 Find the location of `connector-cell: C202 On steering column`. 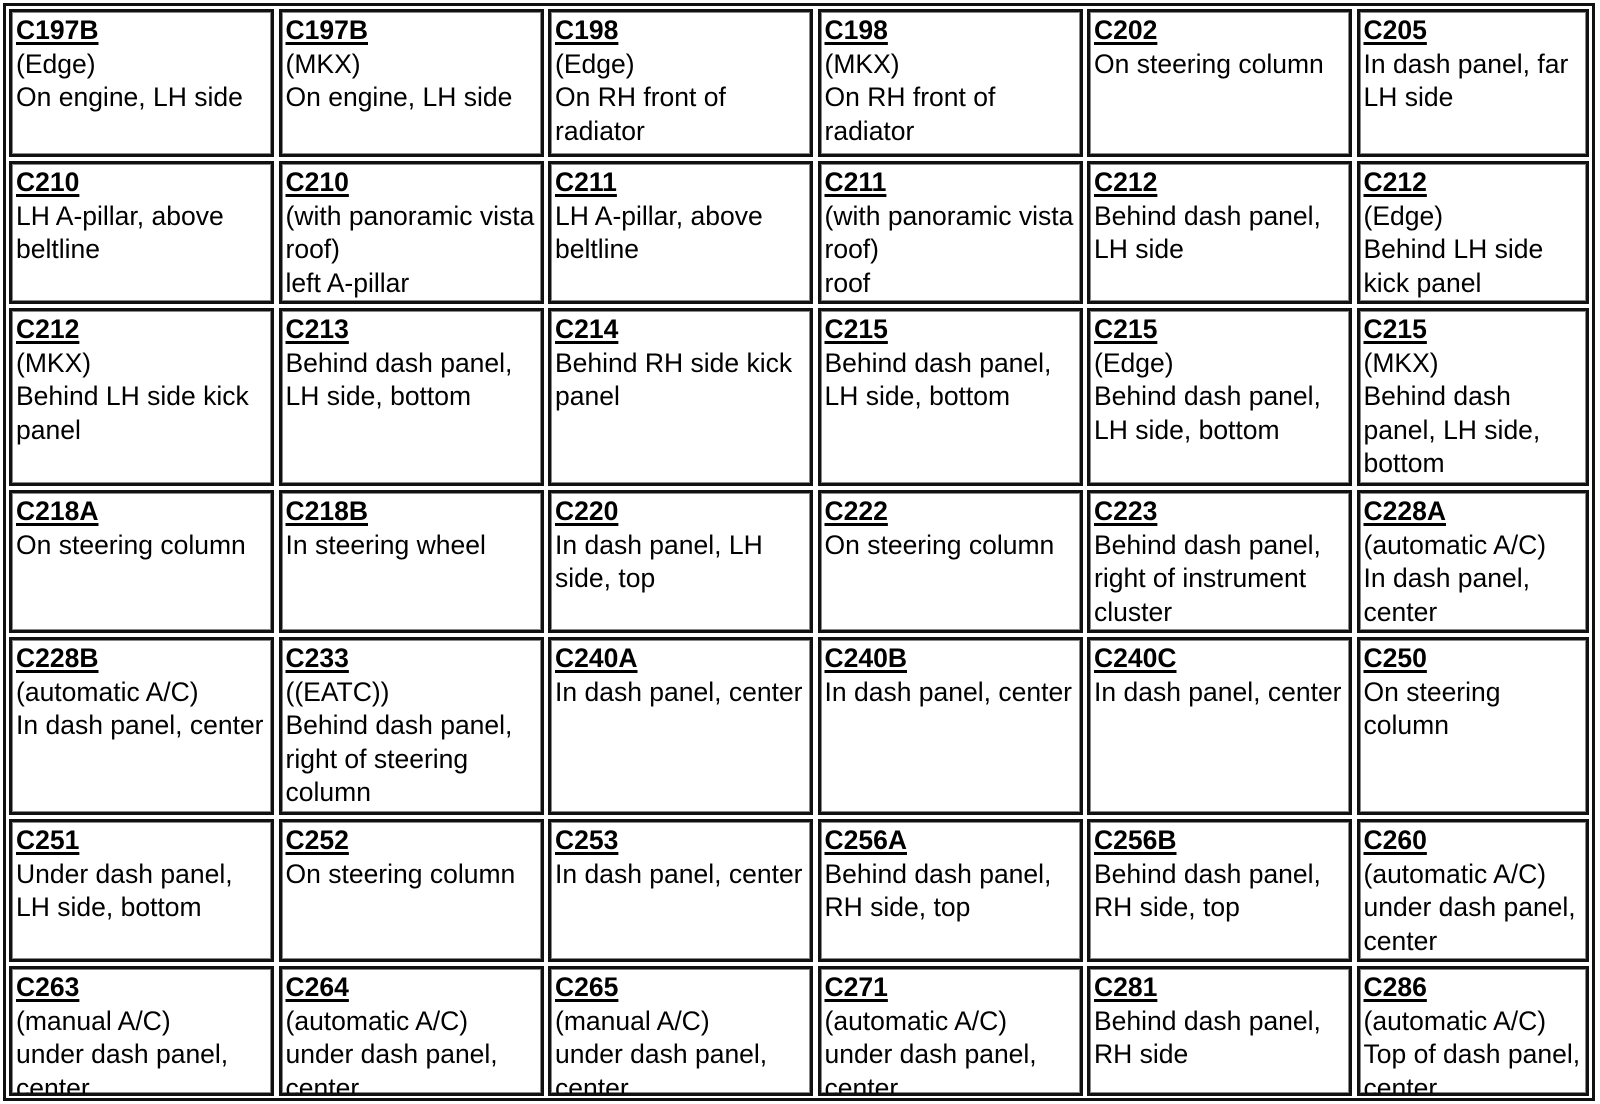

connector-cell: C202 On steering column is located at coordinates (1219, 83).